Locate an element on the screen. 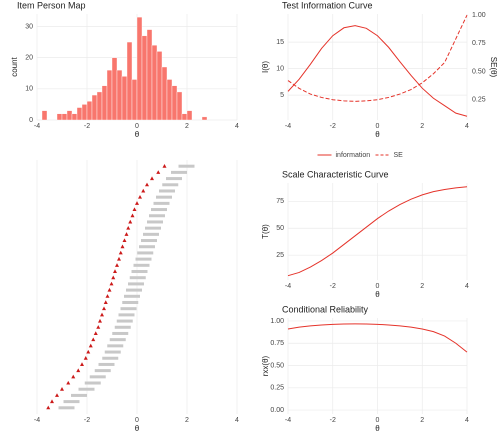 The image size is (500, 431). panel-title: Conditional Reliability is located at coordinates (325, 309).